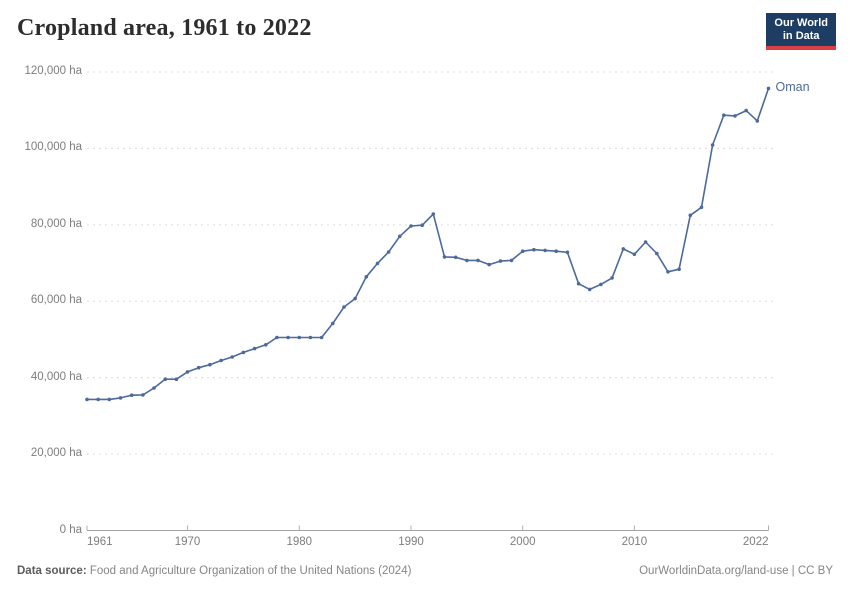  What do you see at coordinates (522, 542) in the screenshot?
I see `x-tick-label: 2000` at bounding box center [522, 542].